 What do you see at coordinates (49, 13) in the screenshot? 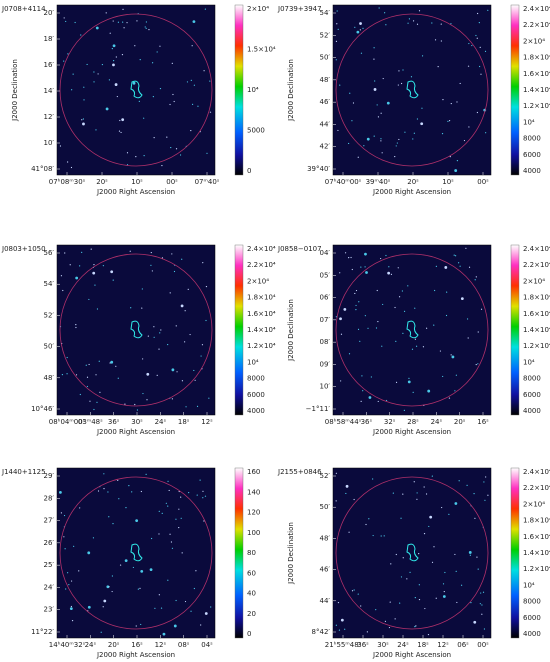
I see `y-tick-label: 20′` at bounding box center [49, 13].